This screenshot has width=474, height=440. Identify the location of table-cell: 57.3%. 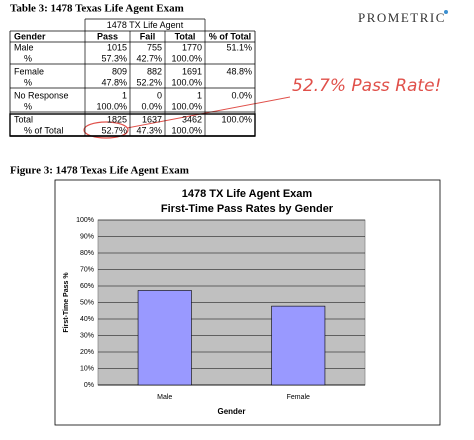
(114, 58).